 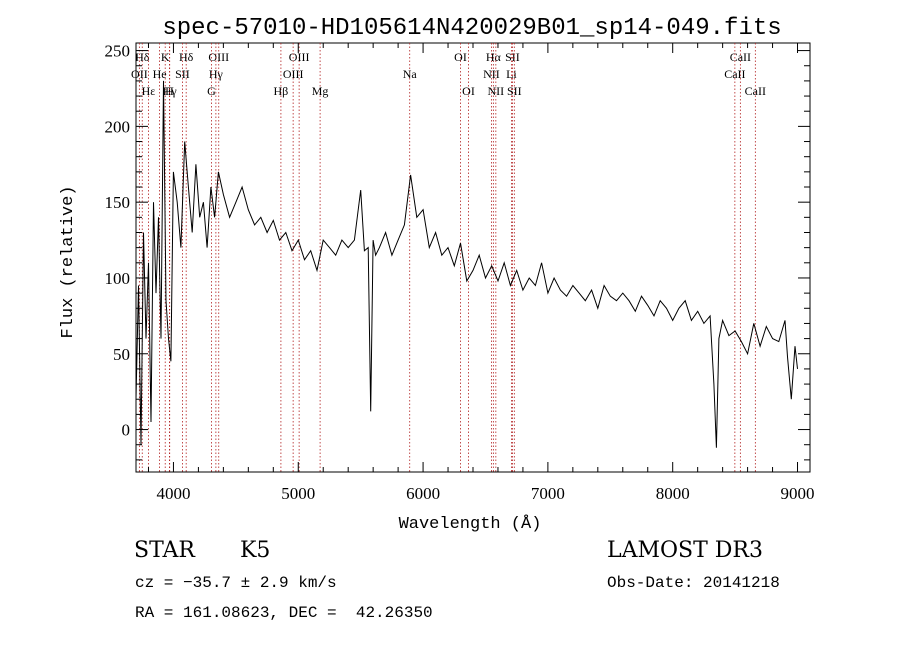 I want to click on x-tick-label: 5000, so click(x=298, y=493).